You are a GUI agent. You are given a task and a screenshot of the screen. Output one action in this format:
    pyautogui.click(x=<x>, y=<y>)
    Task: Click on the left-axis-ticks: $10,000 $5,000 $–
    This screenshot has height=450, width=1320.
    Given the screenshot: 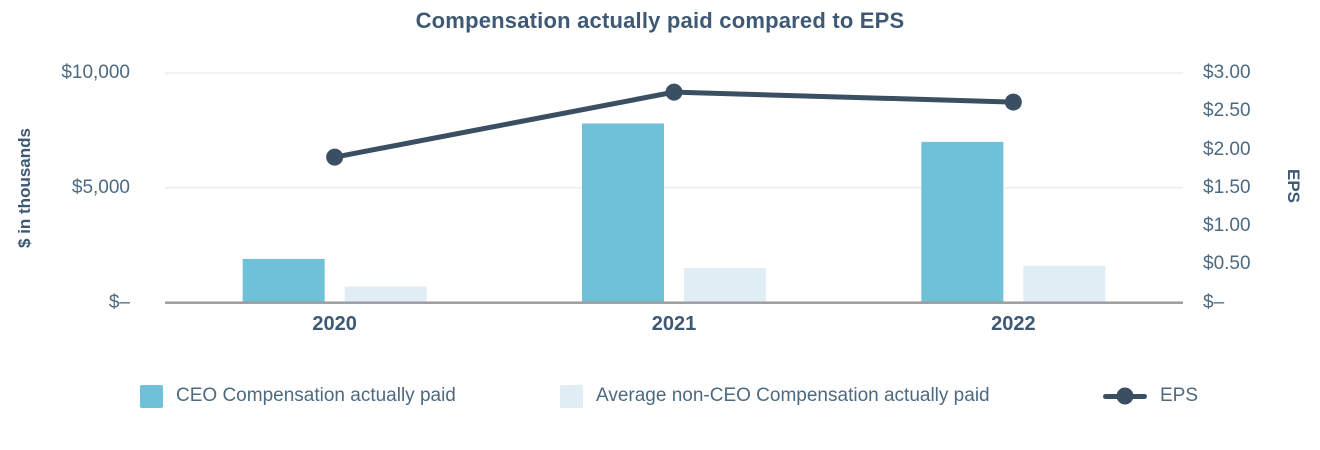 What is the action you would take?
    pyautogui.click(x=65, y=225)
    